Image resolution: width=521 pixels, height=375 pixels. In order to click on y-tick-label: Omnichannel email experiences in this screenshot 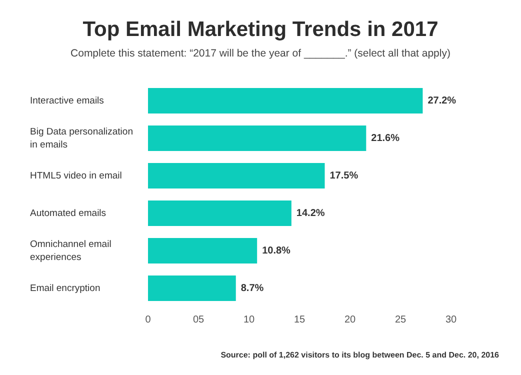, I will do `click(72, 250)`.